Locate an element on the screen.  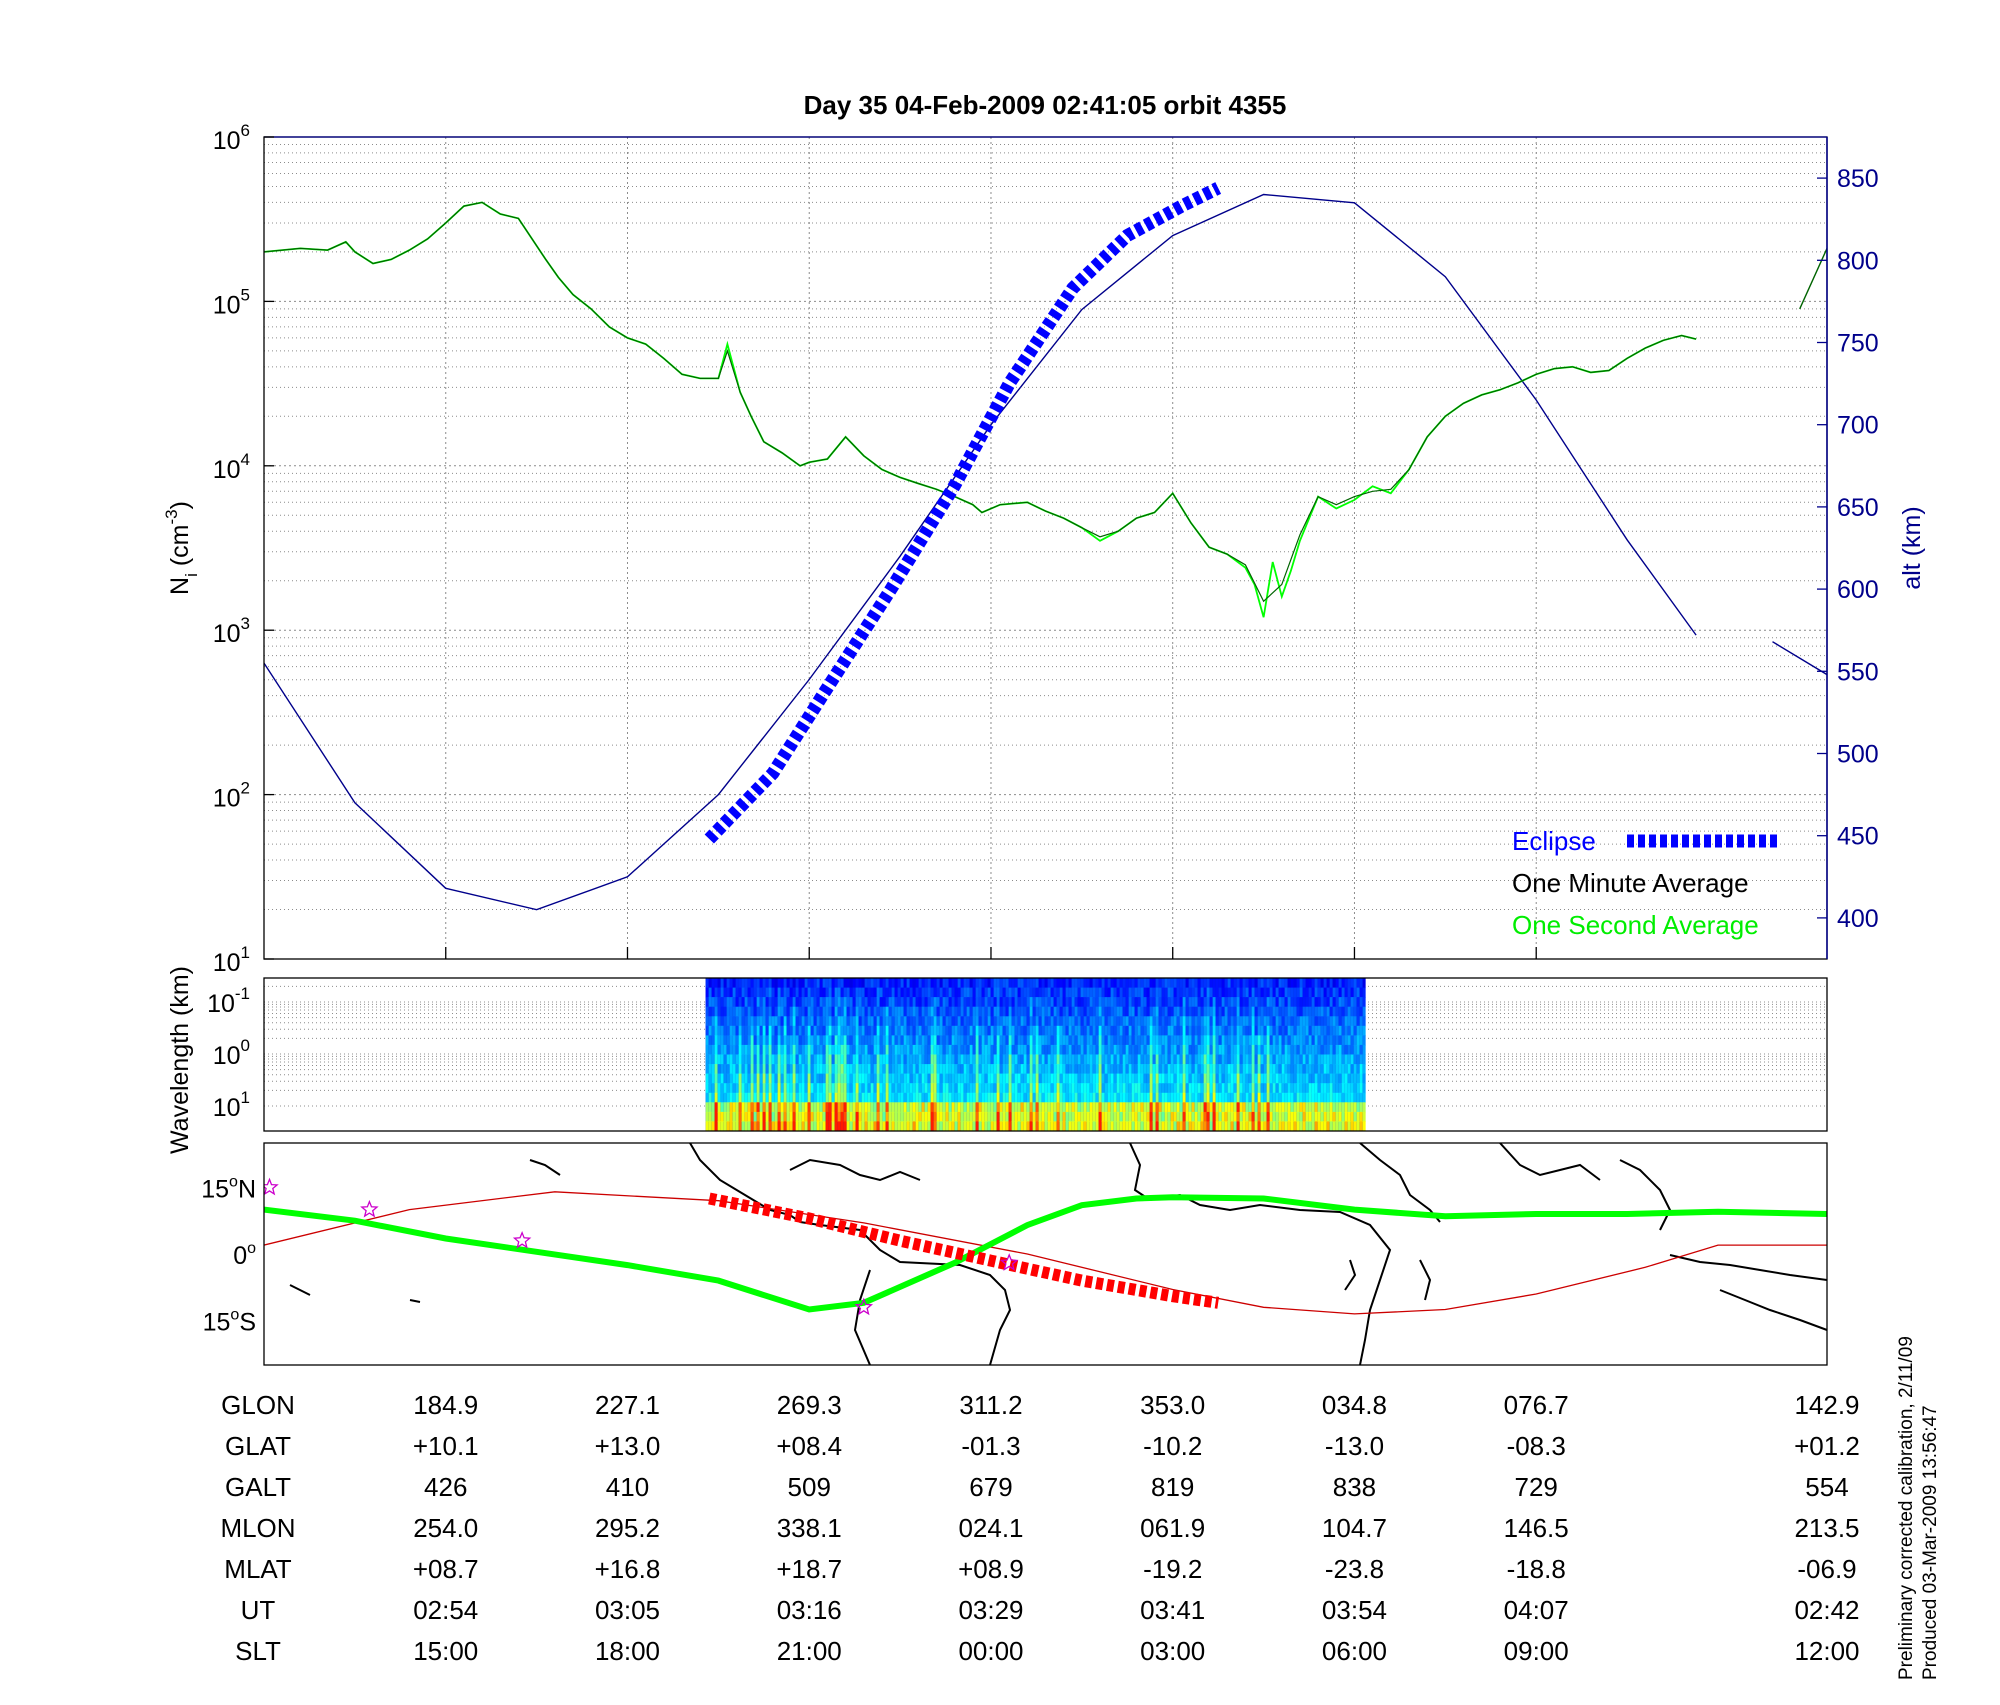
map-axes-box is located at coordinates (1045, 1254).